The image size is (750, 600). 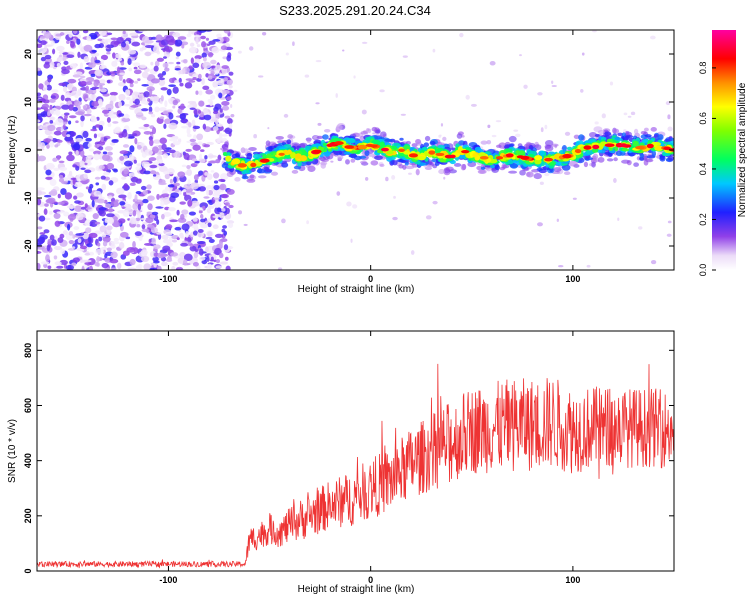 I want to click on snr-ytick-label: 600, so click(x=28, y=405).